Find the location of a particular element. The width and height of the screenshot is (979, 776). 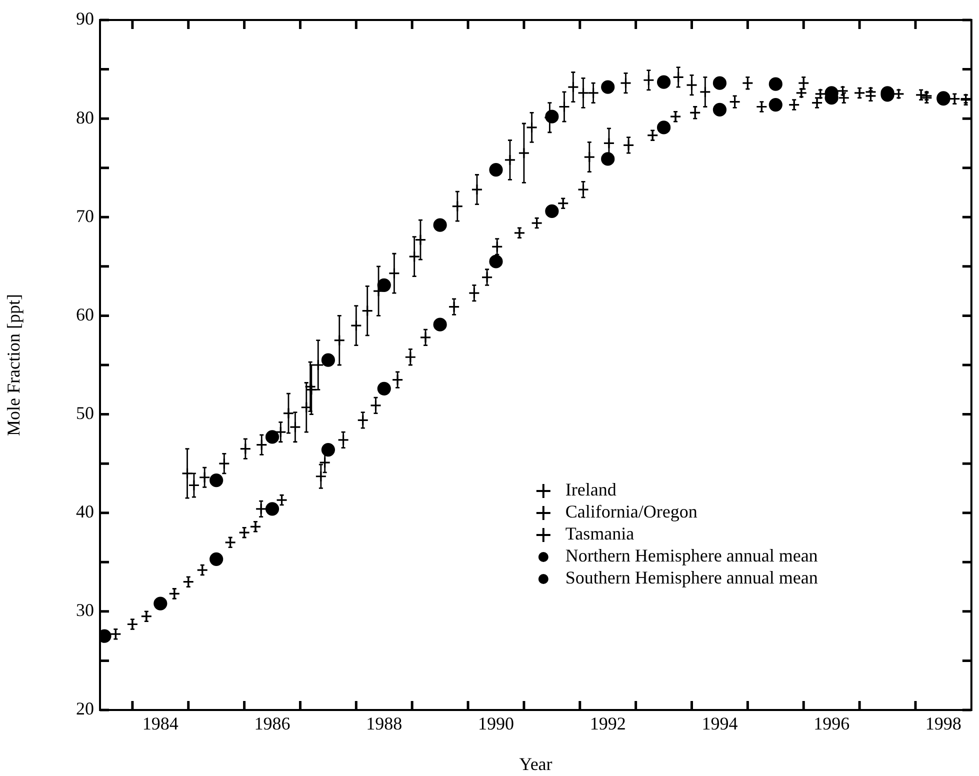

y-tick-label: 60 is located at coordinates (85, 314).